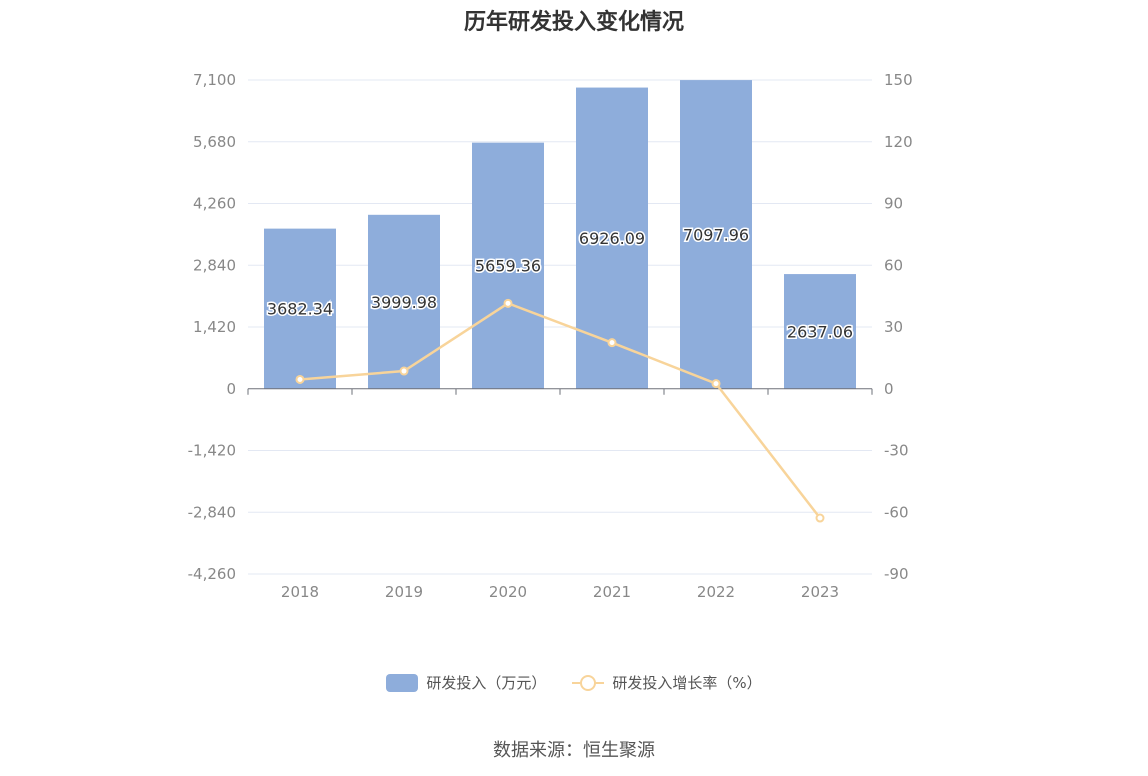 Image resolution: width=1148 pixels, height=776 pixels. What do you see at coordinates (893, 265) in the screenshot?
I see `y-right-tick-label: 60` at bounding box center [893, 265].